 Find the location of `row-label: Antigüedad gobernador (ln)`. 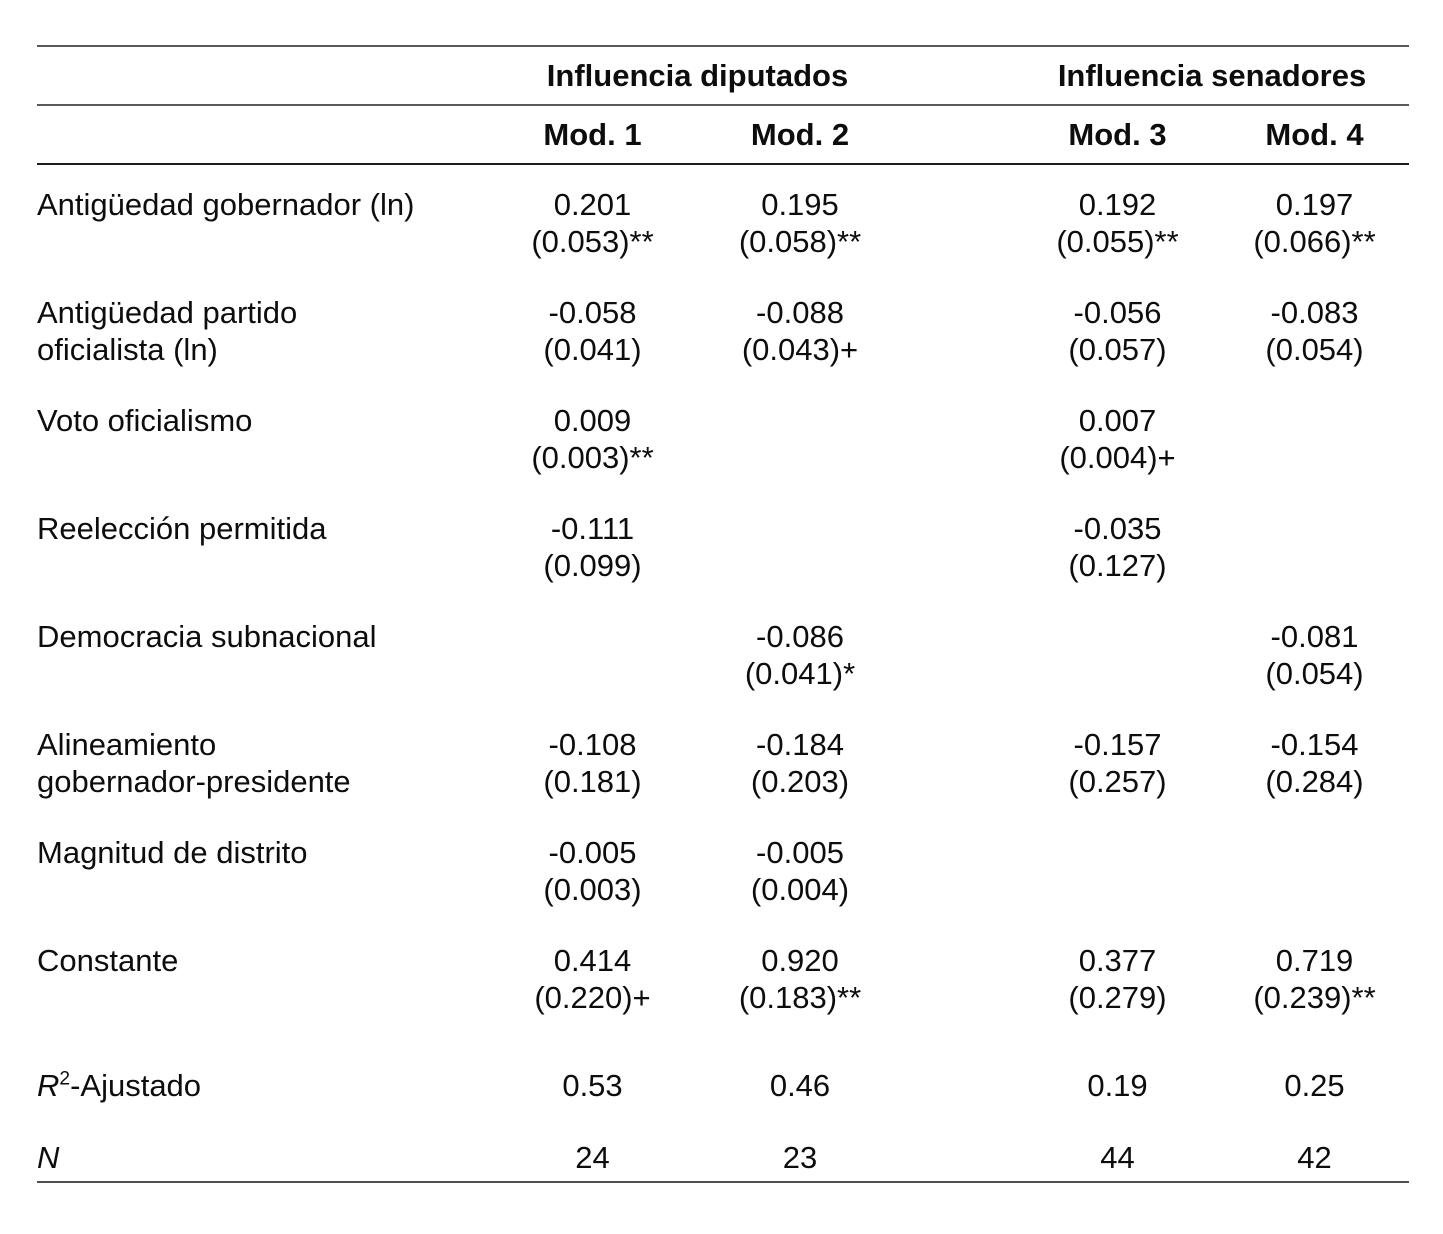

row-label: Antigüedad gobernador (ln) is located at coordinates (226, 204).